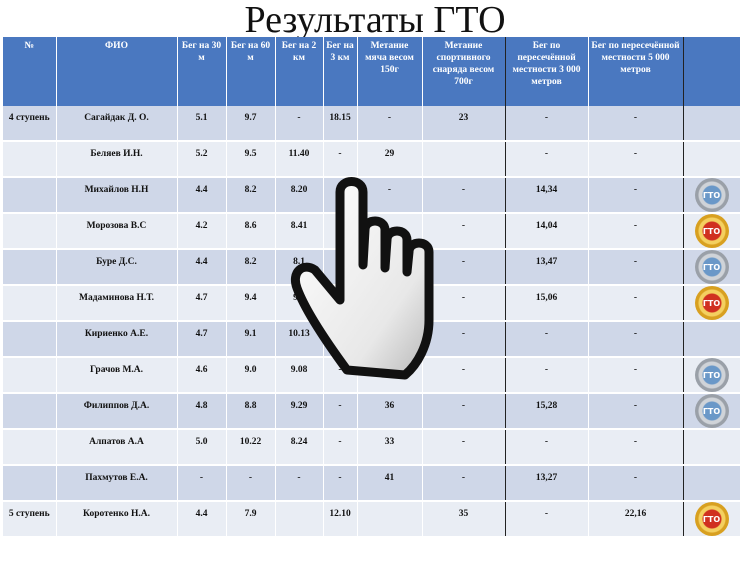  What do you see at coordinates (299, 71) in the screenshot?
I see `col-header-run2k: Бег на 2 км` at bounding box center [299, 71].